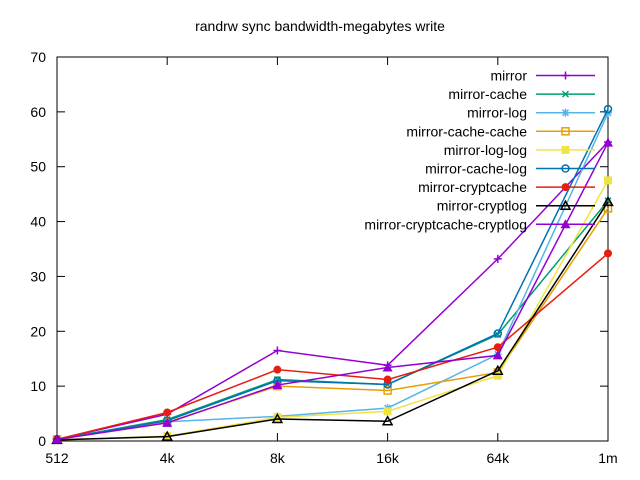  I want to click on x-tick-label: 8k, so click(278, 458).